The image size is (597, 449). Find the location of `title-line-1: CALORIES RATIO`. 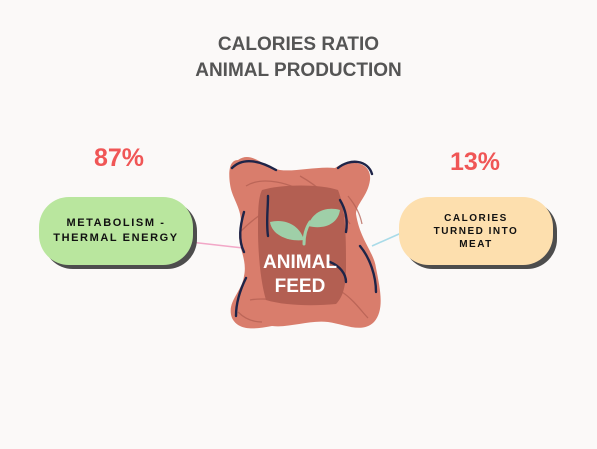

title-line-1: CALORIES RATIO is located at coordinates (298, 44).